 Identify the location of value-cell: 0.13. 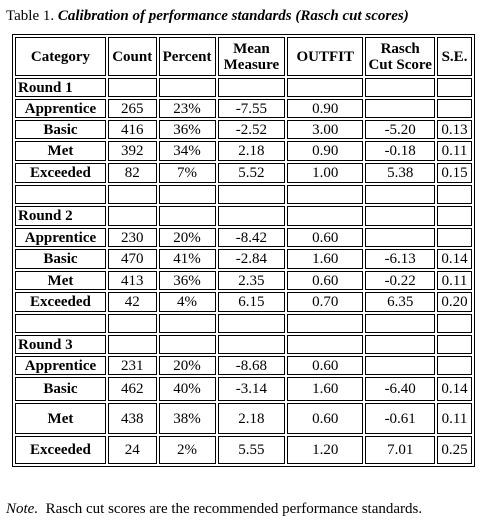
(454, 129).